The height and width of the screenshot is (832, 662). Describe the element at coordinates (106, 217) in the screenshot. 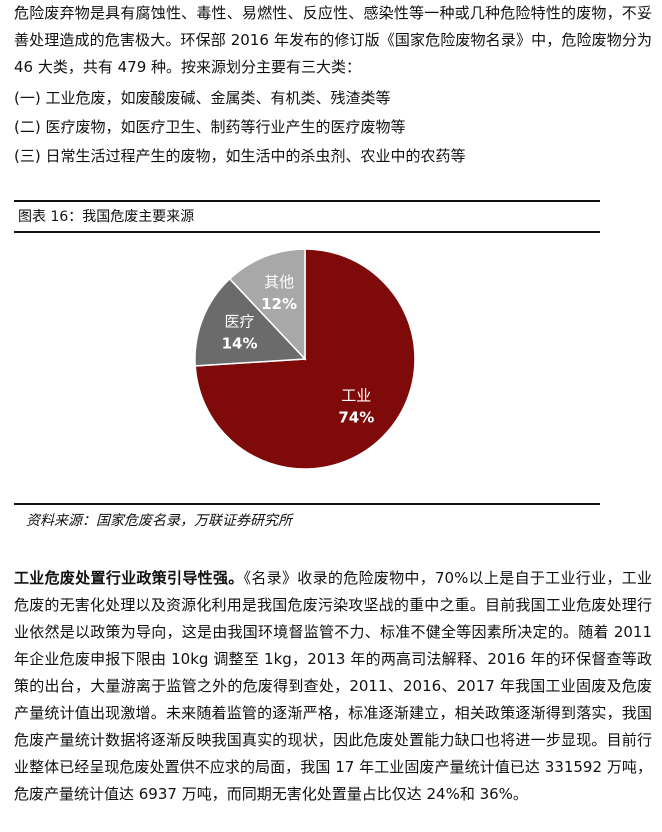

I see `figure-caption: 图表 16：我国危废主要来源` at that location.